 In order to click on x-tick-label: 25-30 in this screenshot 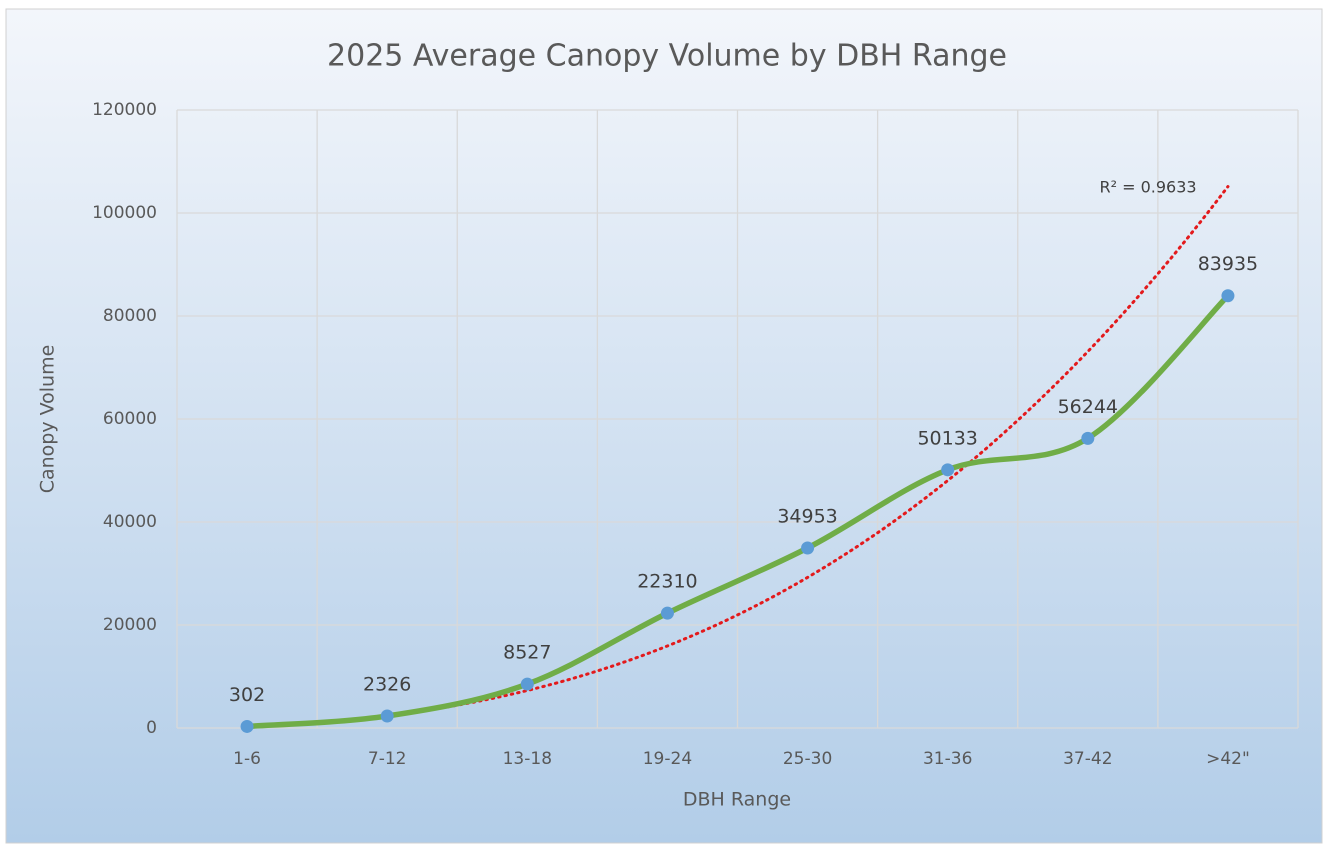, I will do `click(807, 759)`.